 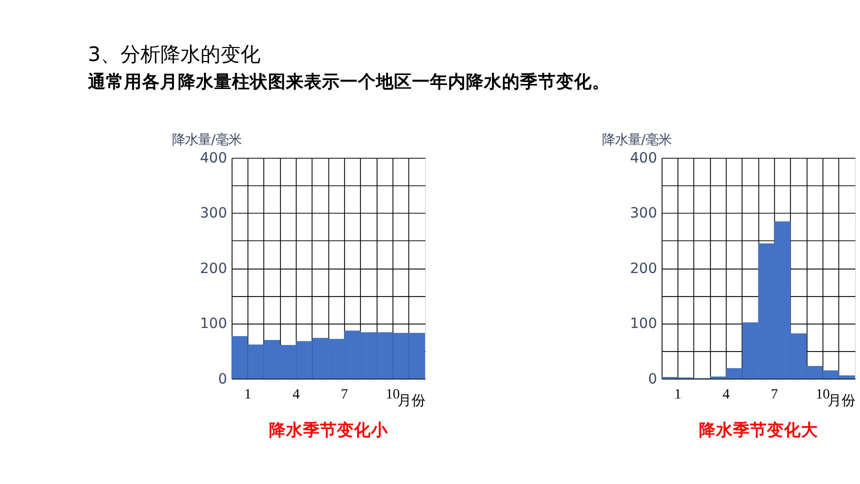 I want to click on text: 降水季节变化小, so click(x=328, y=430).